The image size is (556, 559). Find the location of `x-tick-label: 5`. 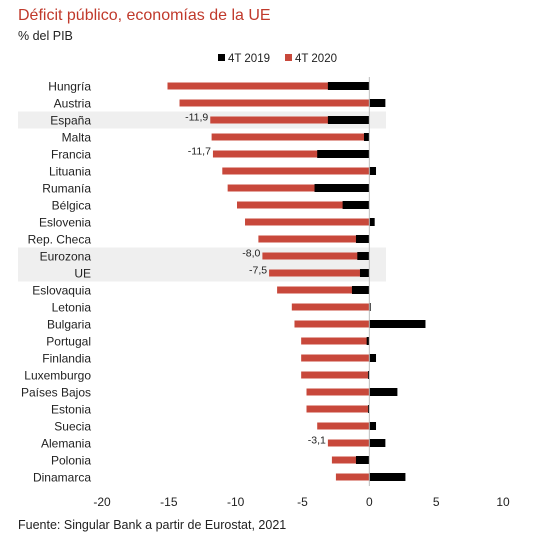

x-tick-label: 5 is located at coordinates (436, 502).